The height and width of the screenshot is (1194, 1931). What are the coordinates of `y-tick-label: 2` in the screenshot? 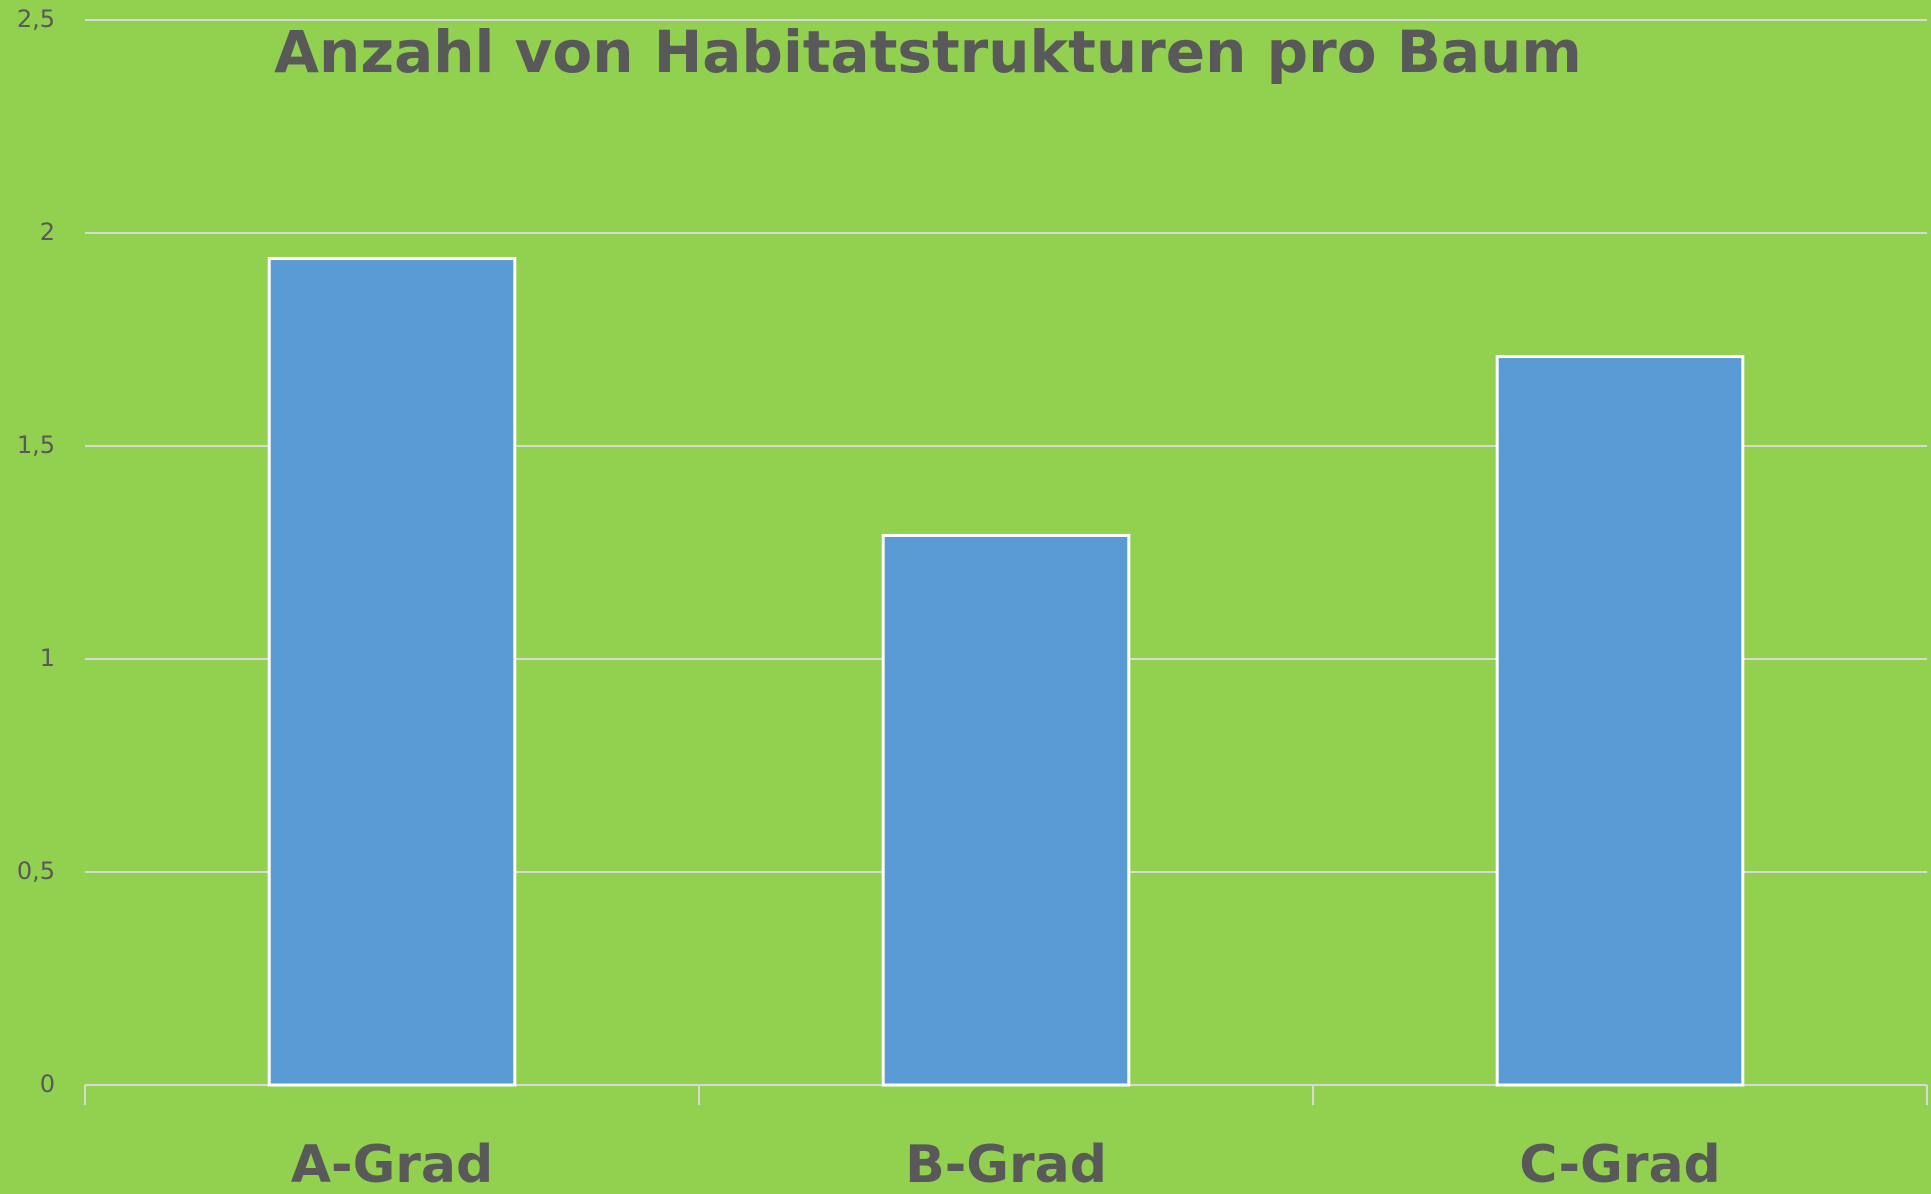 It's located at (47, 232).